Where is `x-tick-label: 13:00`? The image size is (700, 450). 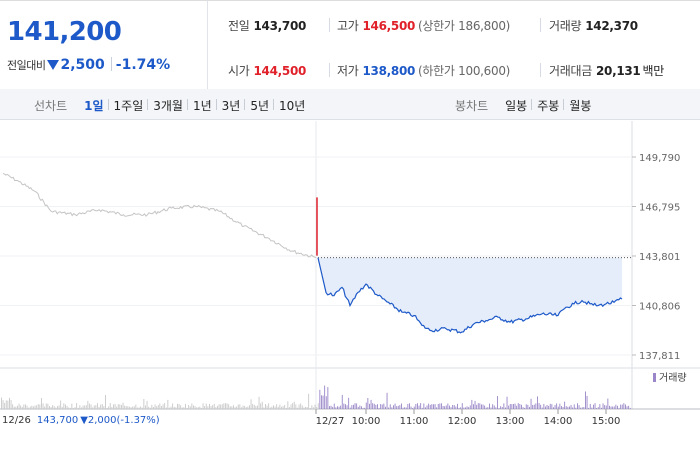
x-tick-label: 13:00 is located at coordinates (510, 421).